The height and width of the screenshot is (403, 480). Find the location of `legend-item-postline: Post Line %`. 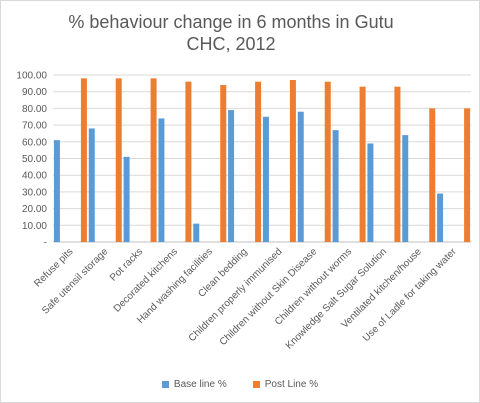

legend-item-postline: Post Line % is located at coordinates (285, 384).